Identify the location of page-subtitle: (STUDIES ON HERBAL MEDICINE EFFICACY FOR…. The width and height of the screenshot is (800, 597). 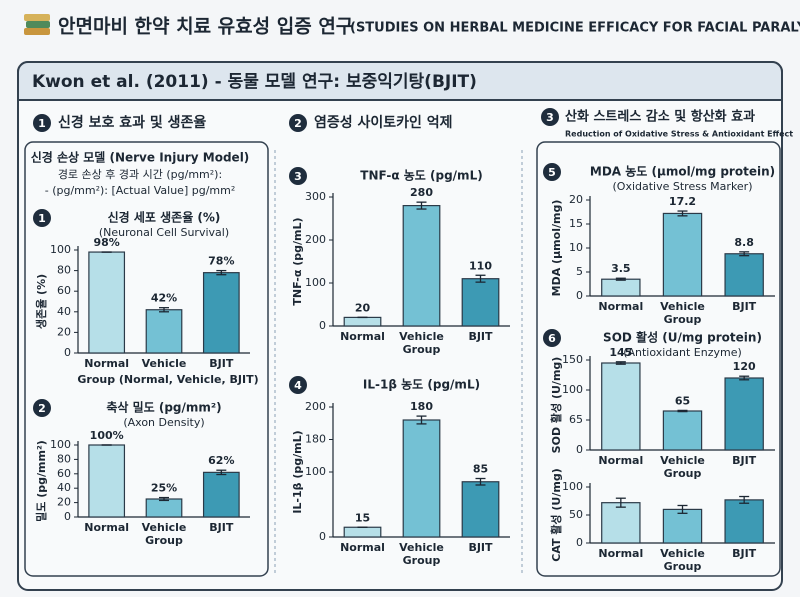
(575, 28).